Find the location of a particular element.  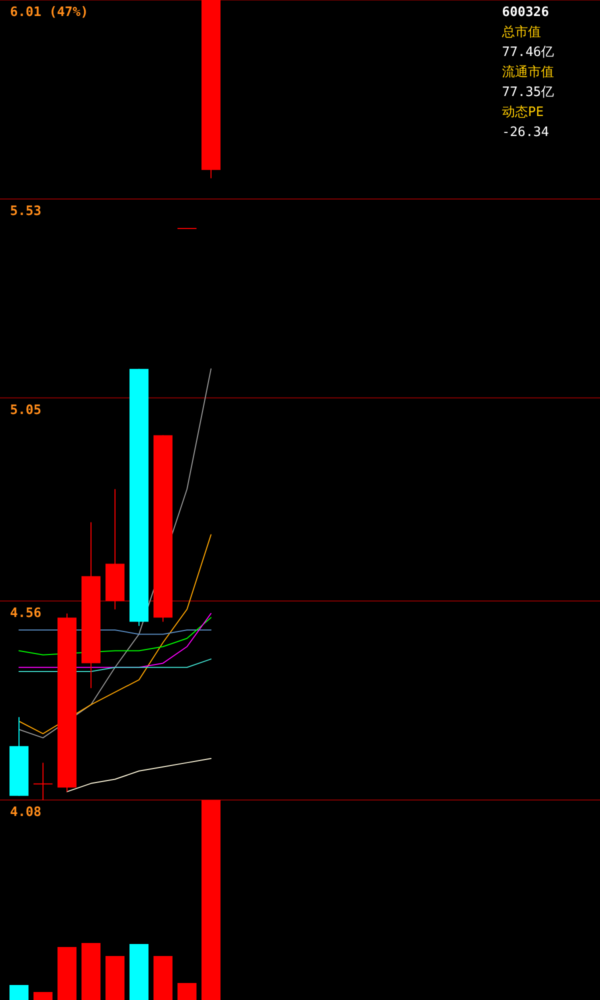

text: 77.35亿 is located at coordinates (528, 92).